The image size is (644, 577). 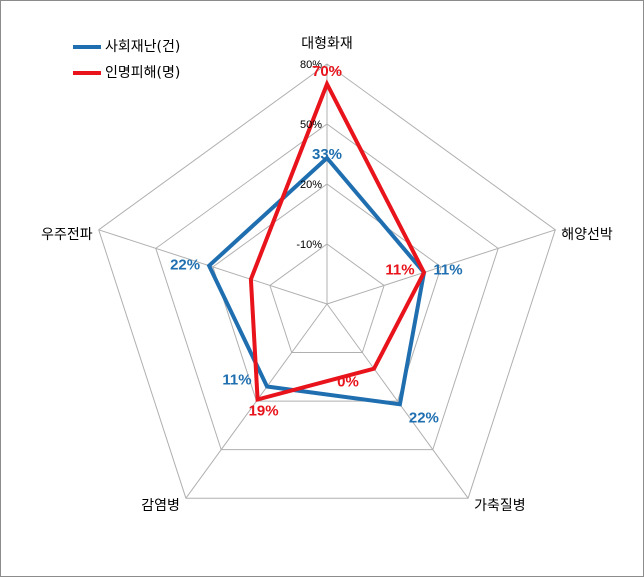 What do you see at coordinates (587, 235) in the screenshot?
I see `category-label: 해양선박` at bounding box center [587, 235].